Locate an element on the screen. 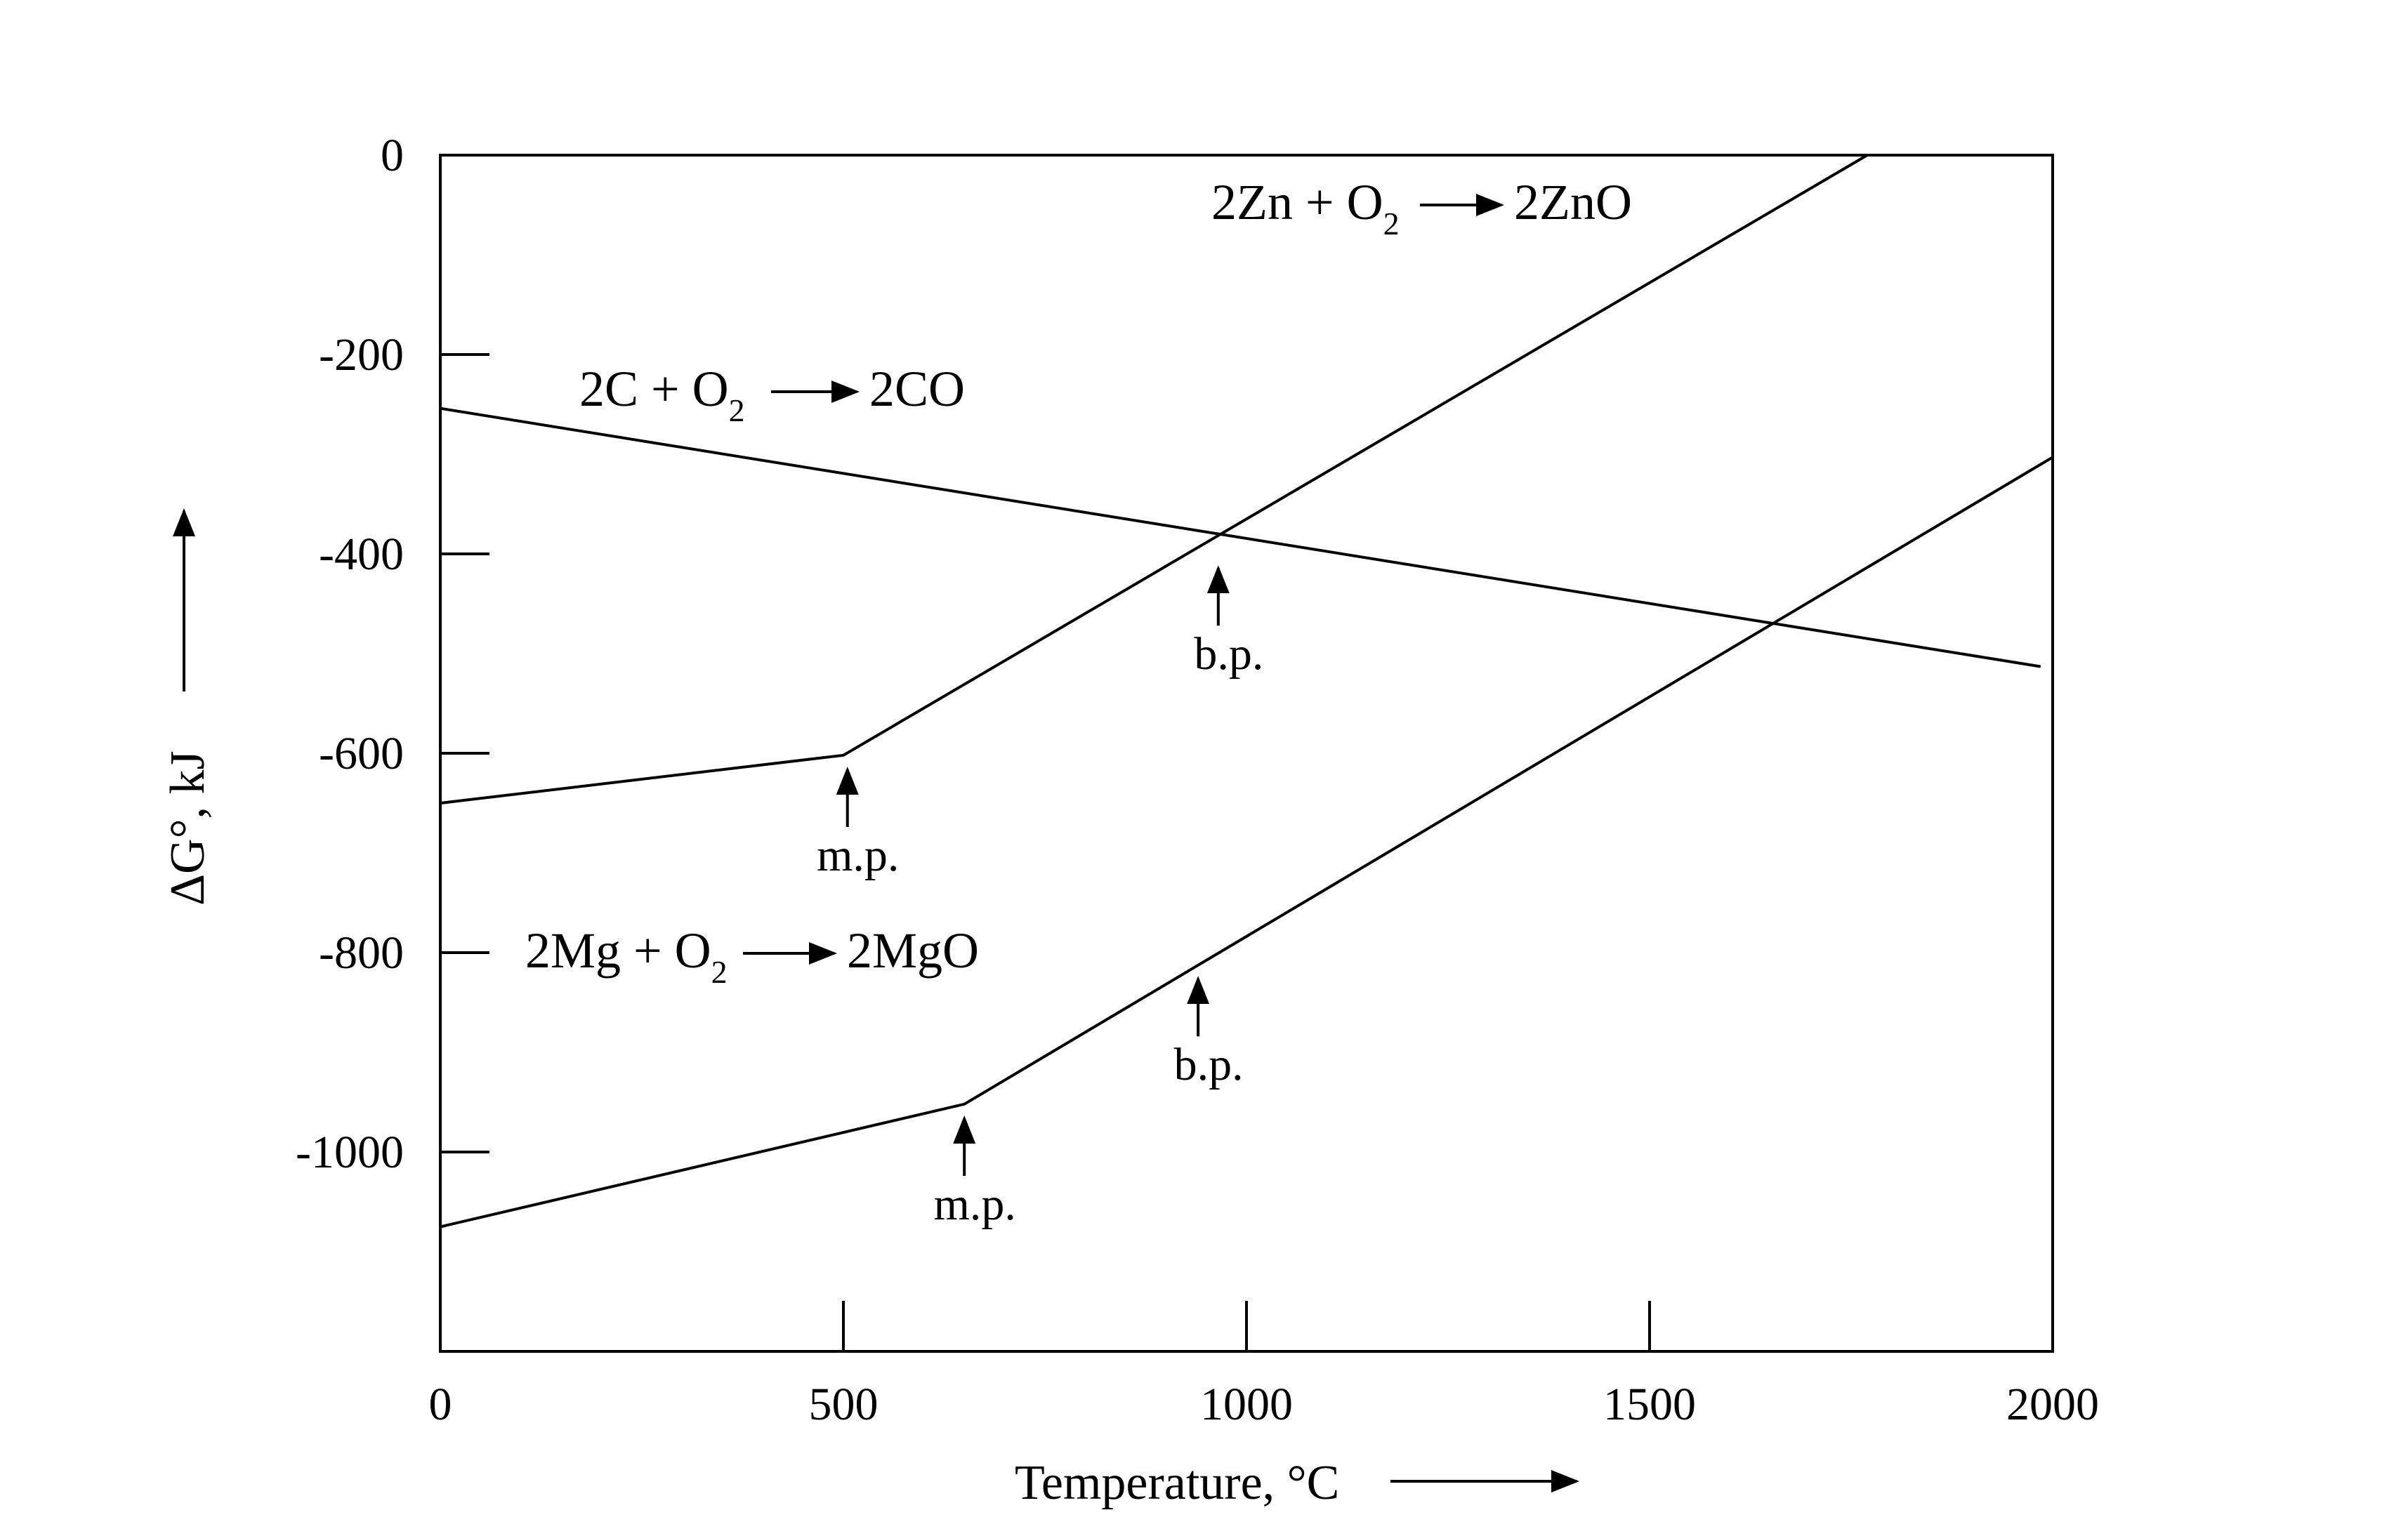 This screenshot has height=1529, width=2408. reactants-text: 2C + O is located at coordinates (654, 389).